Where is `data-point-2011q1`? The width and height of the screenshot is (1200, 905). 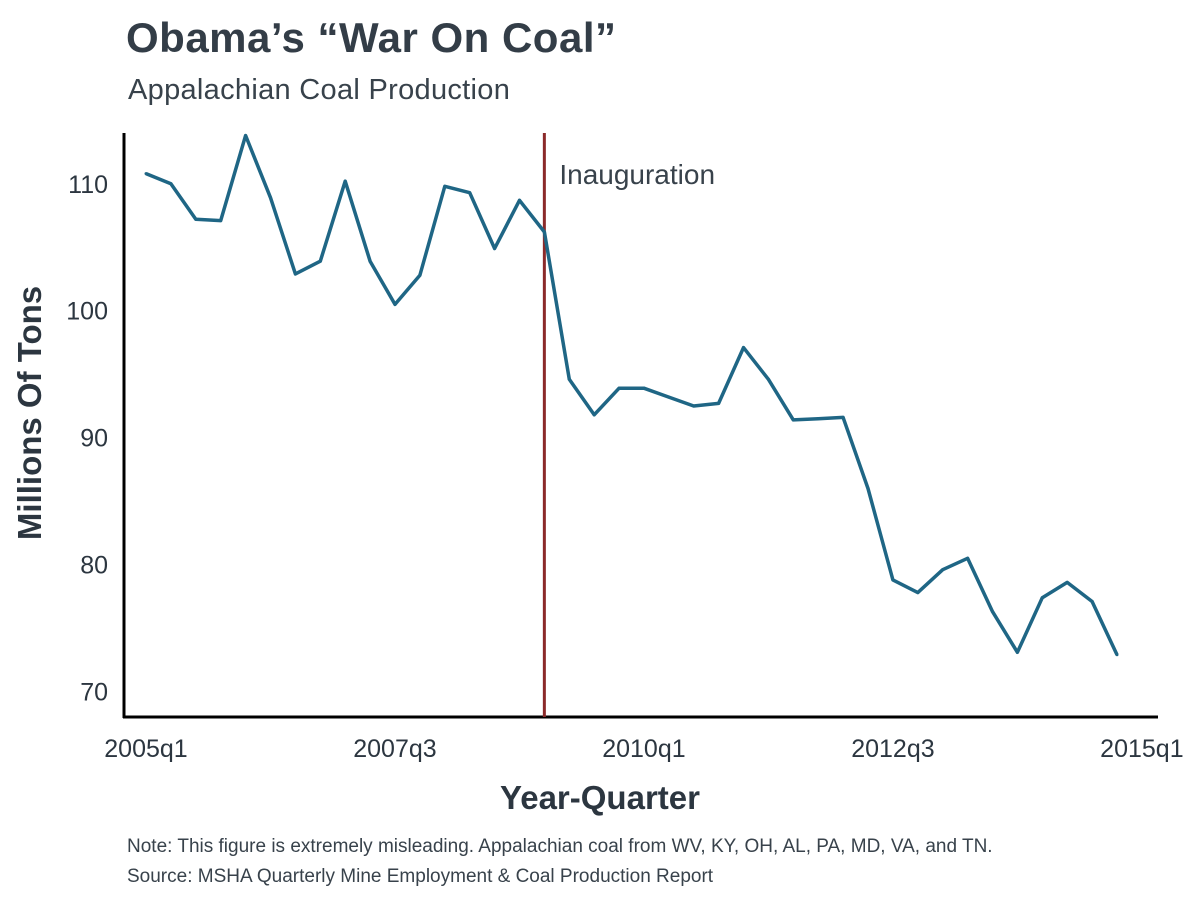 data-point-2011q1 is located at coordinates (744, 348).